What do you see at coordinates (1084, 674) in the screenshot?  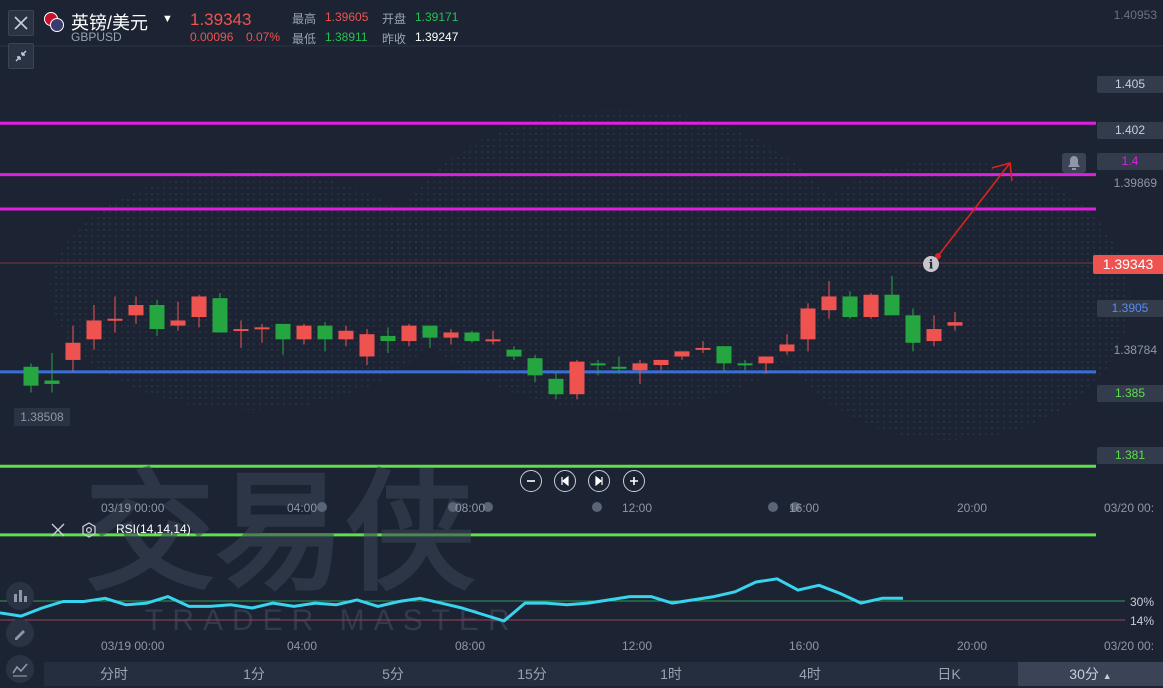 I see `active-timeframe-label: 30分` at bounding box center [1084, 674].